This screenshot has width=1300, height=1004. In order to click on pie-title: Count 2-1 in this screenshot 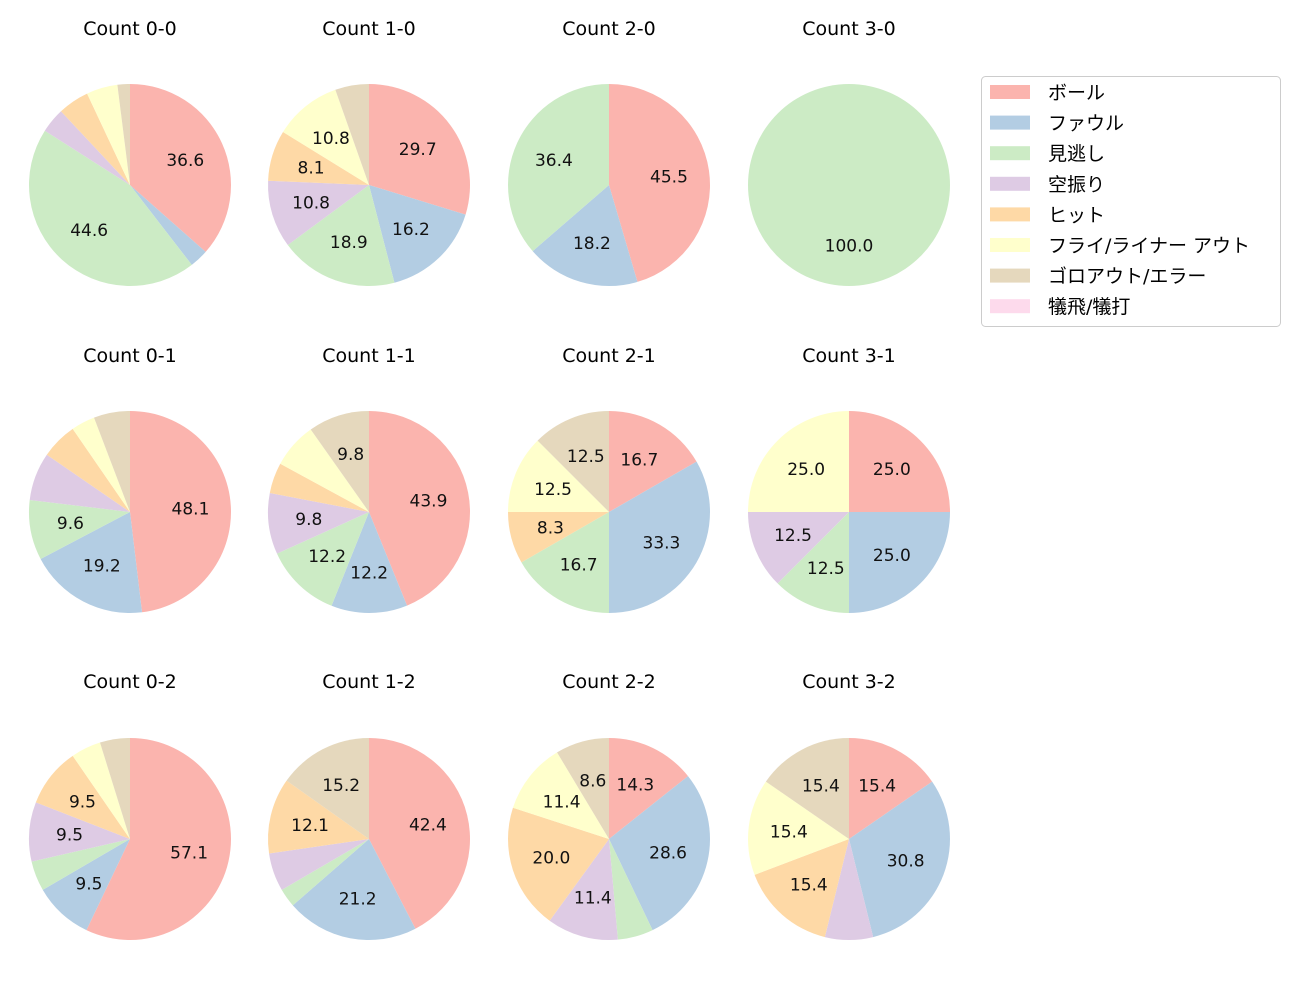, I will do `click(609, 356)`.